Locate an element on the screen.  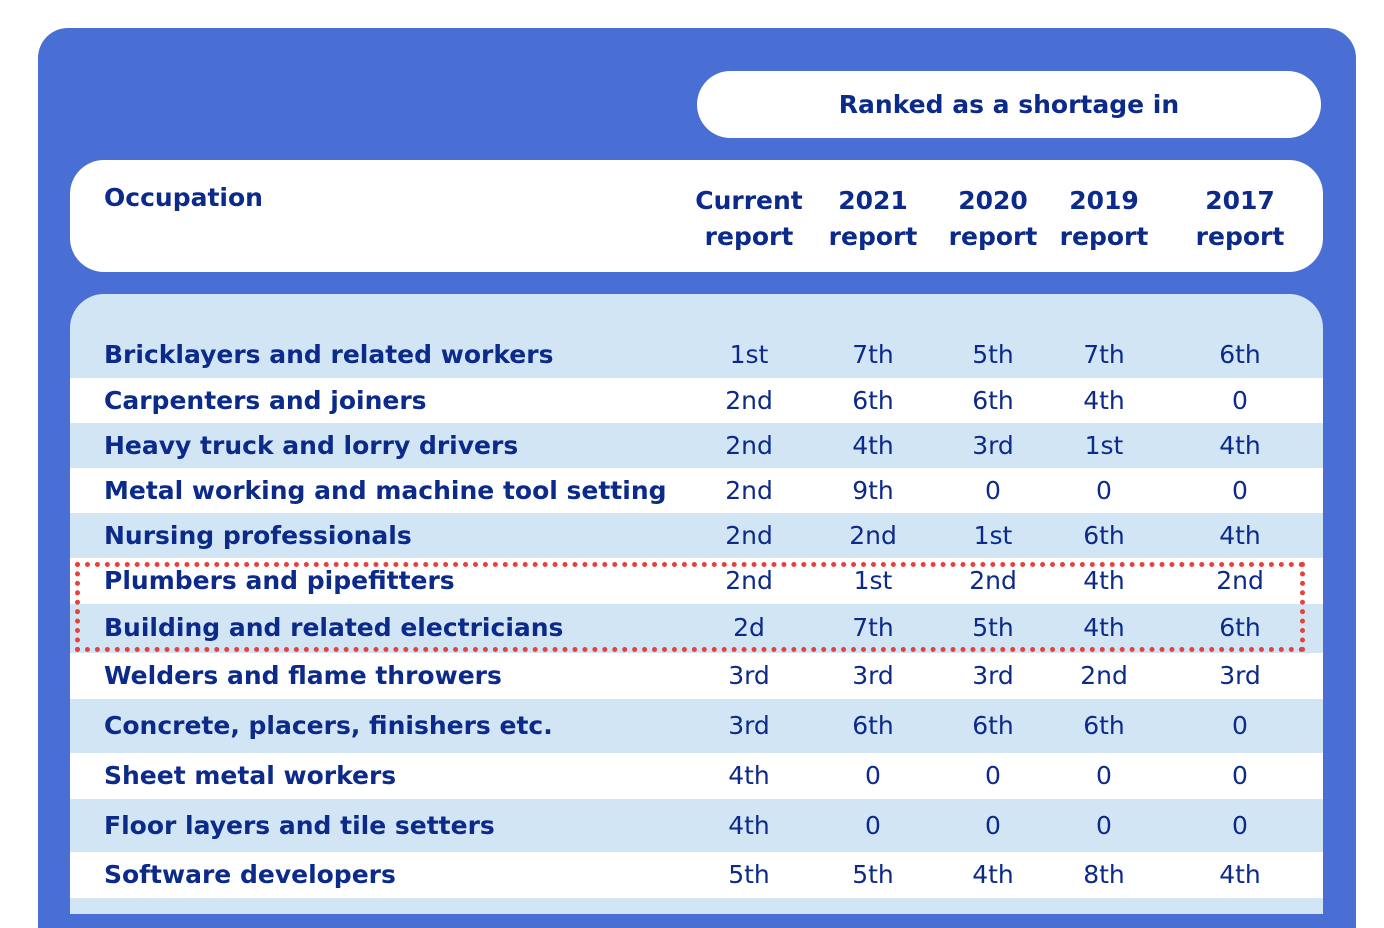
column-header-2021: 2021 report is located at coordinates (873, 218).